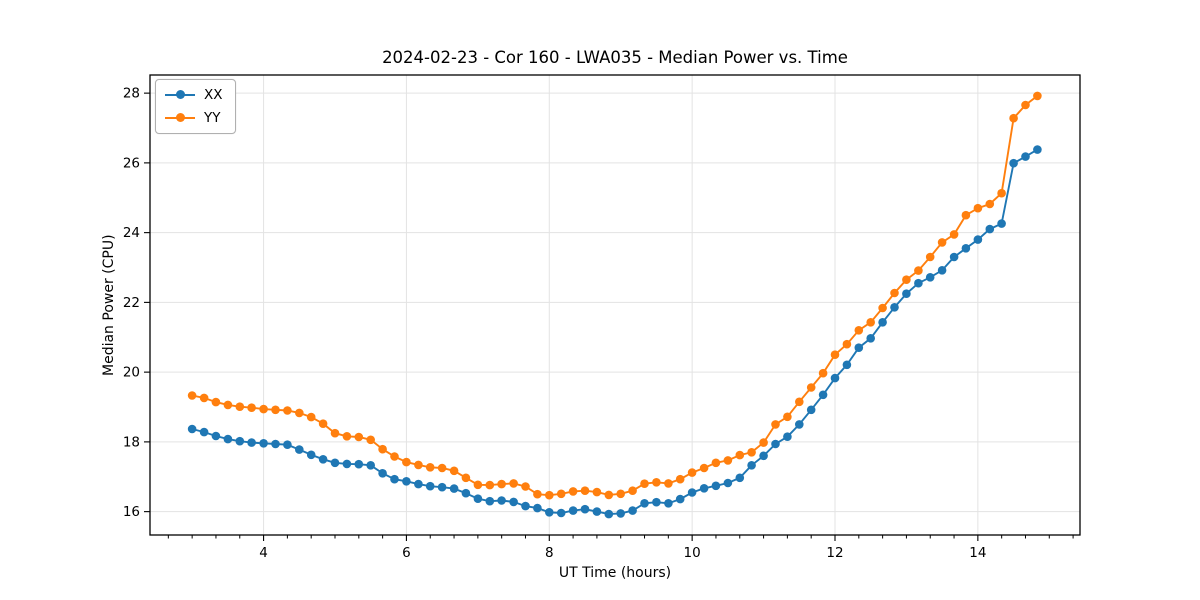 The height and width of the screenshot is (600, 1200). I want to click on x-tick-label: 10, so click(692, 553).